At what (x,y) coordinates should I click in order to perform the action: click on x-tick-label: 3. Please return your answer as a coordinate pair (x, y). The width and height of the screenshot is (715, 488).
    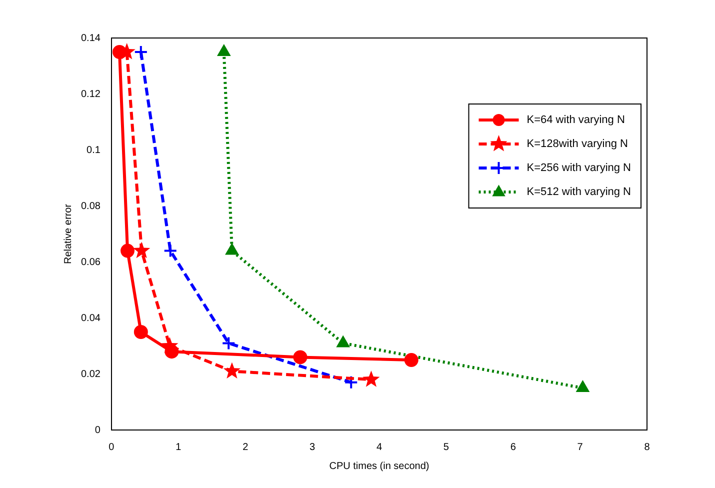
    Looking at the image, I should click on (313, 447).